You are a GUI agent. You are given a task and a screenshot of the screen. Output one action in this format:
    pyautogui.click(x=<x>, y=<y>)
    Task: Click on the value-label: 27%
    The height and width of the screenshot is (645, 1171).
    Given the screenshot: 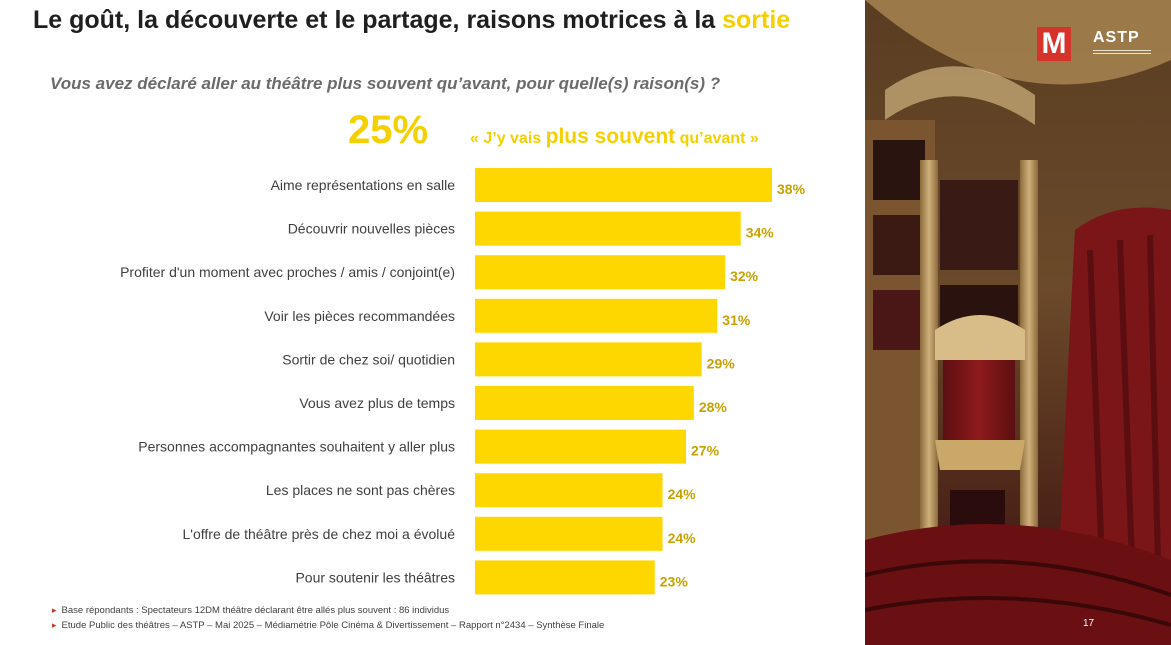 What is the action you would take?
    pyautogui.click(x=705, y=451)
    